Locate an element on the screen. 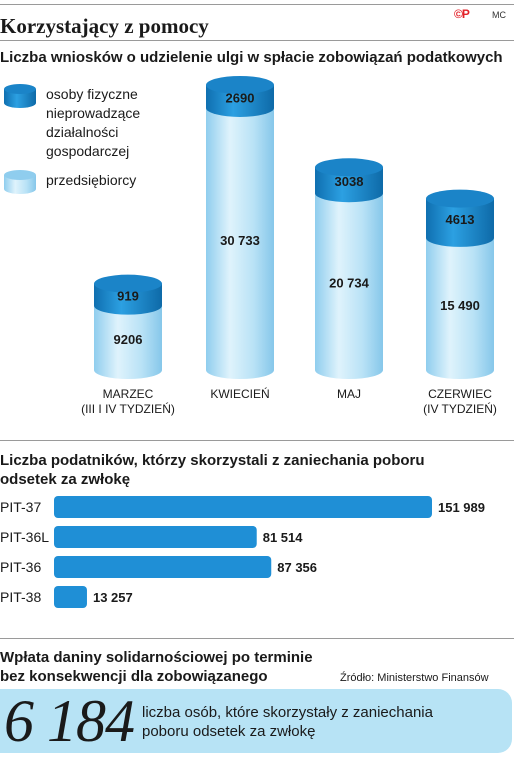 This screenshot has width=514, height=760. bar-value-label: 13 257 is located at coordinates (113, 597).